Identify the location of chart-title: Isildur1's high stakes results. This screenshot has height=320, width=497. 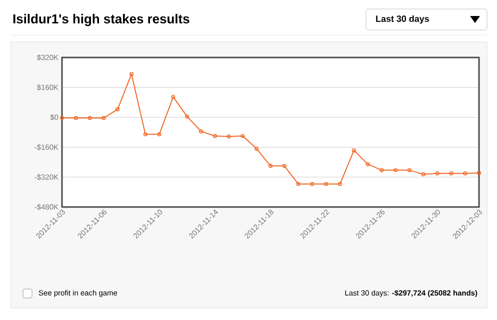
(101, 20).